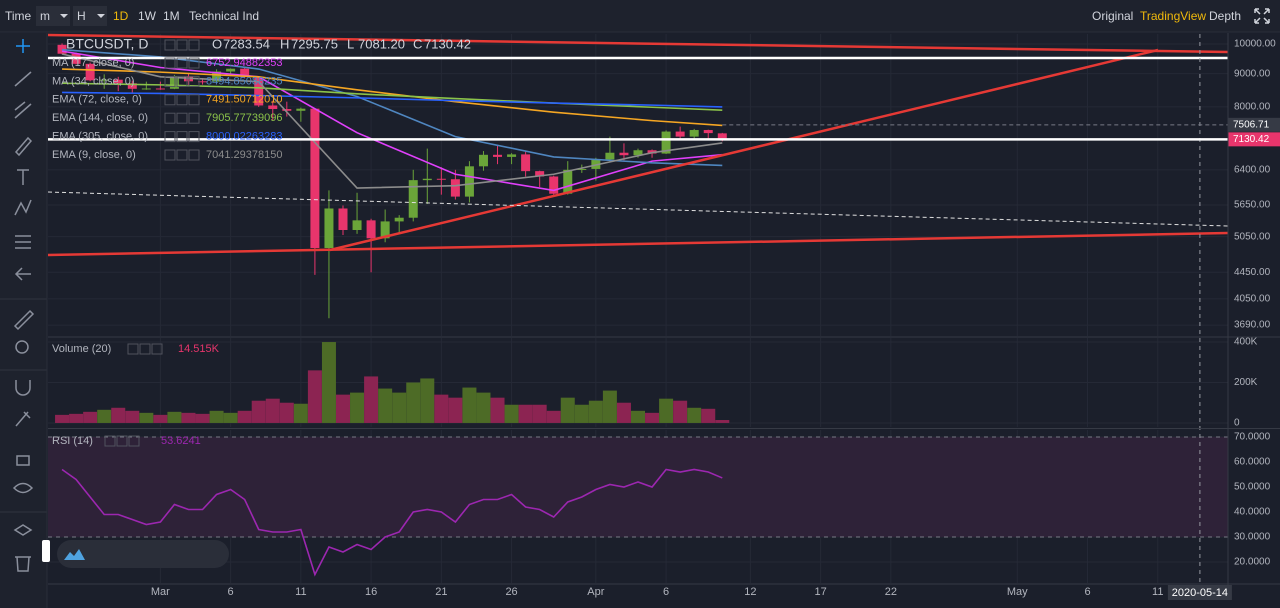 The image size is (1280, 608). What do you see at coordinates (81, 16) in the screenshot?
I see `toolbar-button: H` at bounding box center [81, 16].